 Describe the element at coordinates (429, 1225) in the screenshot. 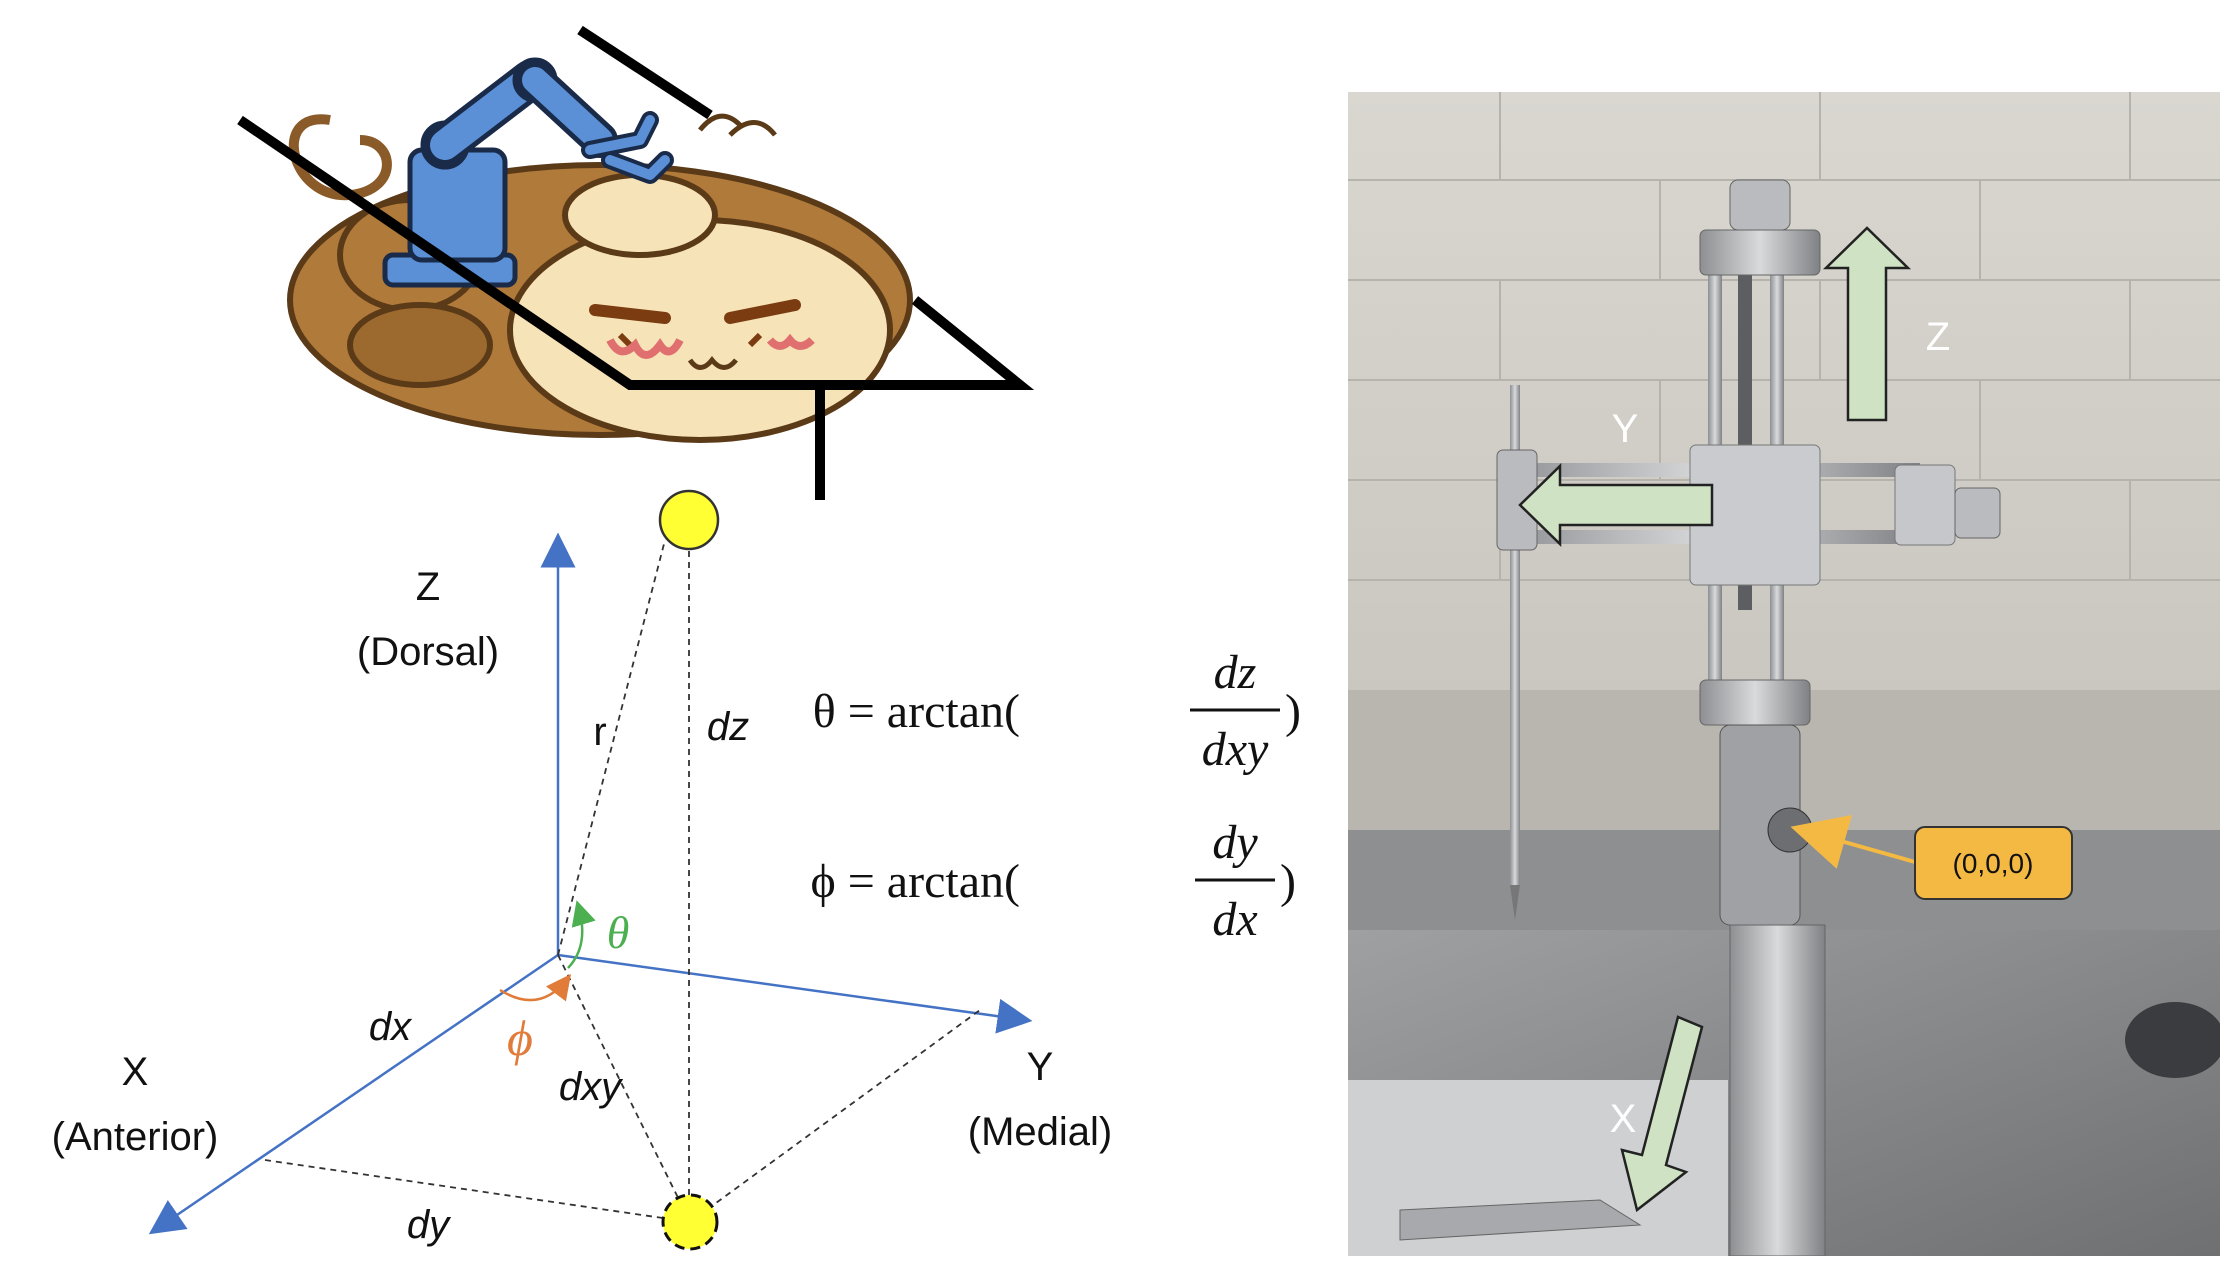

I see `dy-label: dy` at that location.